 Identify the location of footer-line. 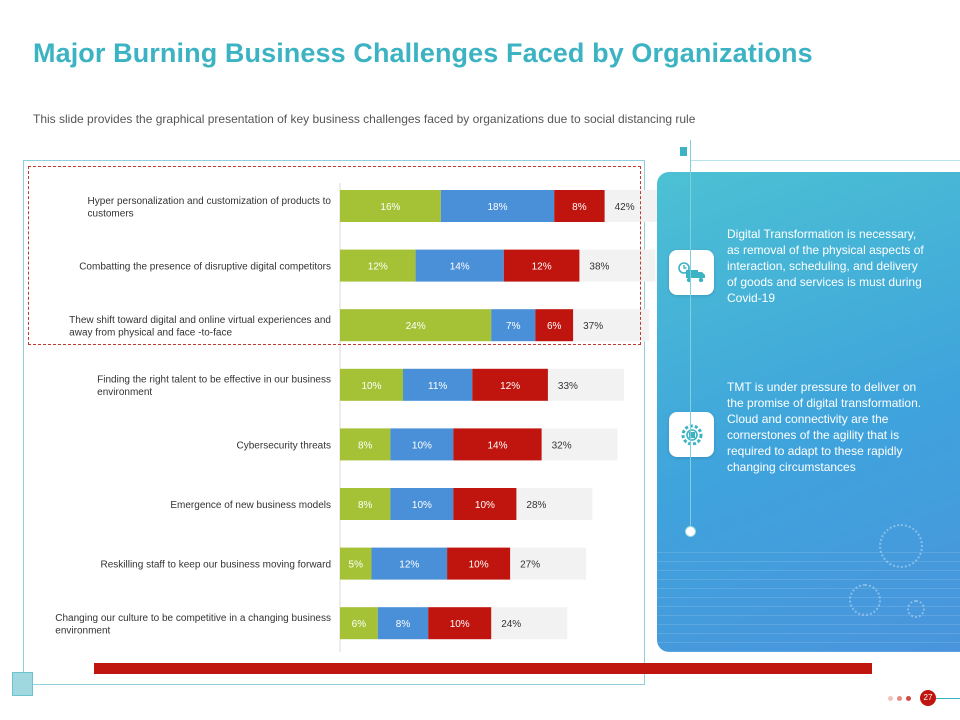
(947, 698).